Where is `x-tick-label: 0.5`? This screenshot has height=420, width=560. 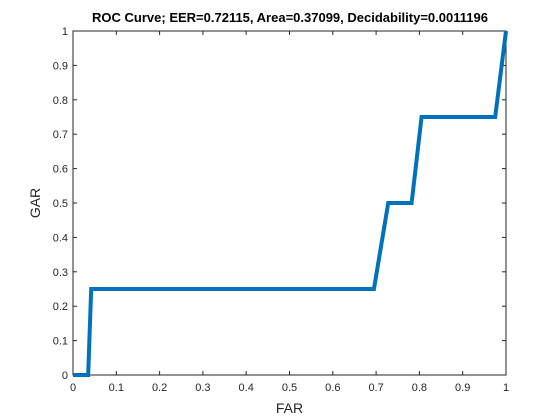
x-tick-label: 0.5 is located at coordinates (289, 388).